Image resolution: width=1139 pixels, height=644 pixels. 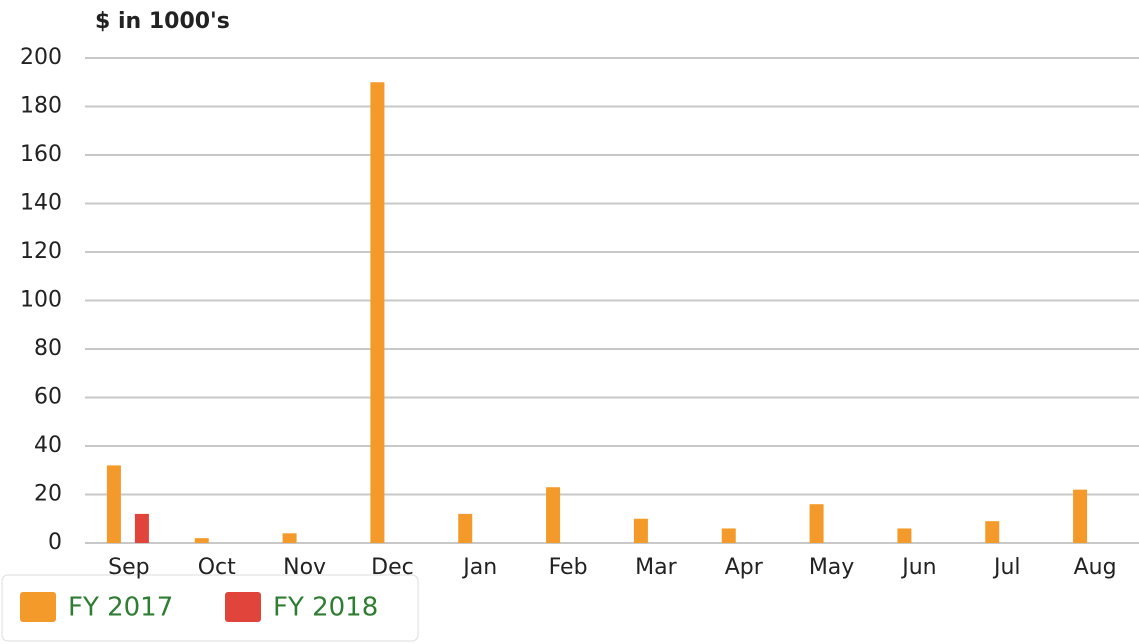 I want to click on x-tick-label: Jun, so click(x=918, y=567).